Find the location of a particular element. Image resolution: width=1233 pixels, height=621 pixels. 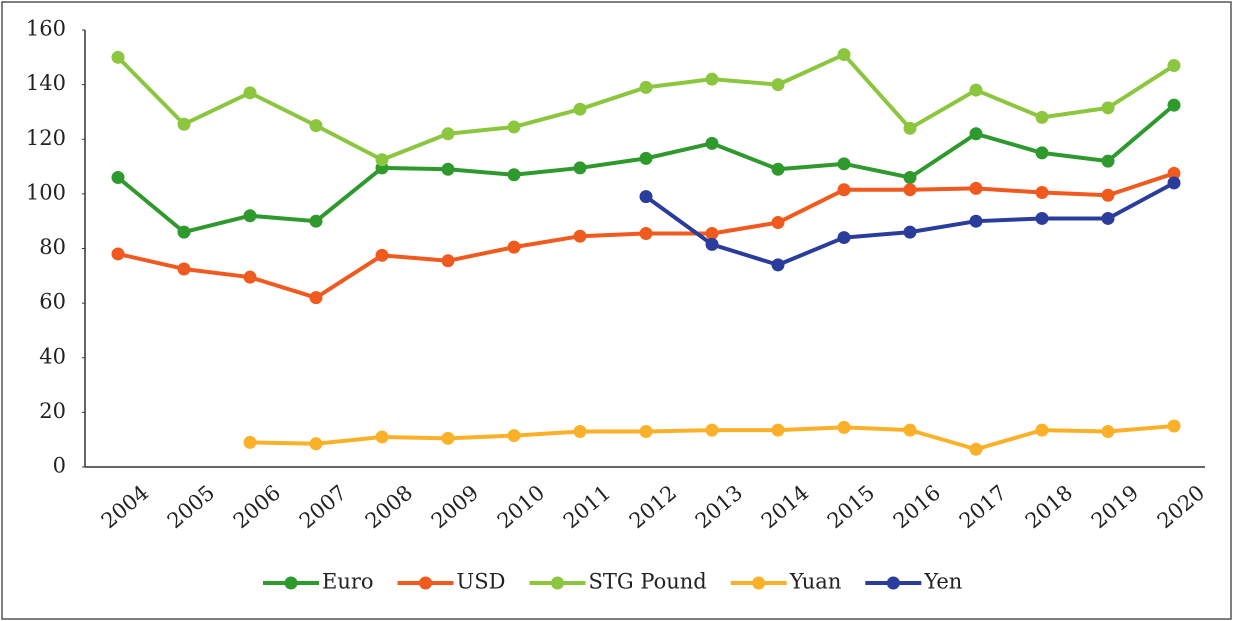

x-tick-label: 2013 is located at coordinates (719, 506).